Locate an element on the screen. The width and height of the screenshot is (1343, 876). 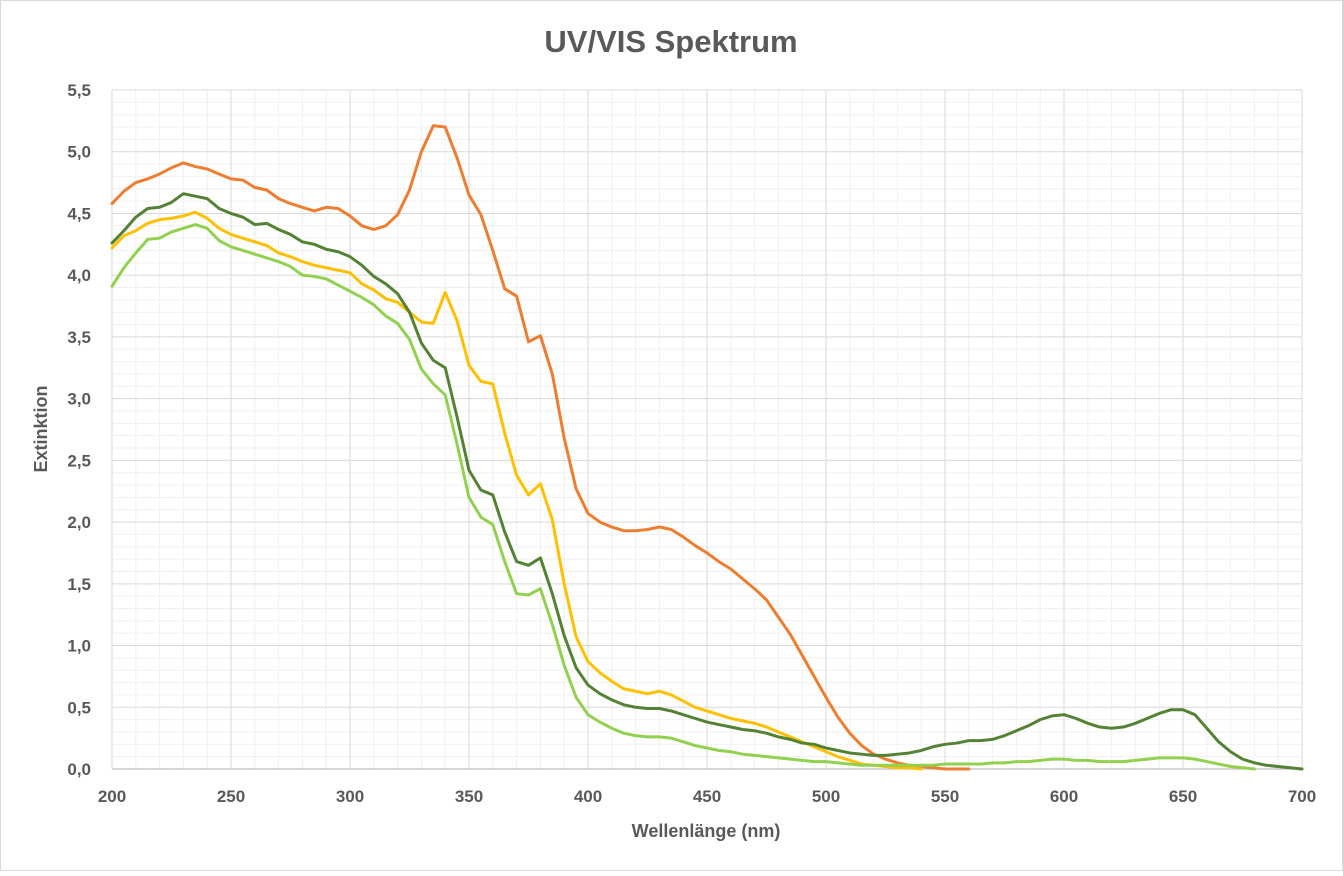
y-tick-label: 5,0 is located at coordinates (79, 152).